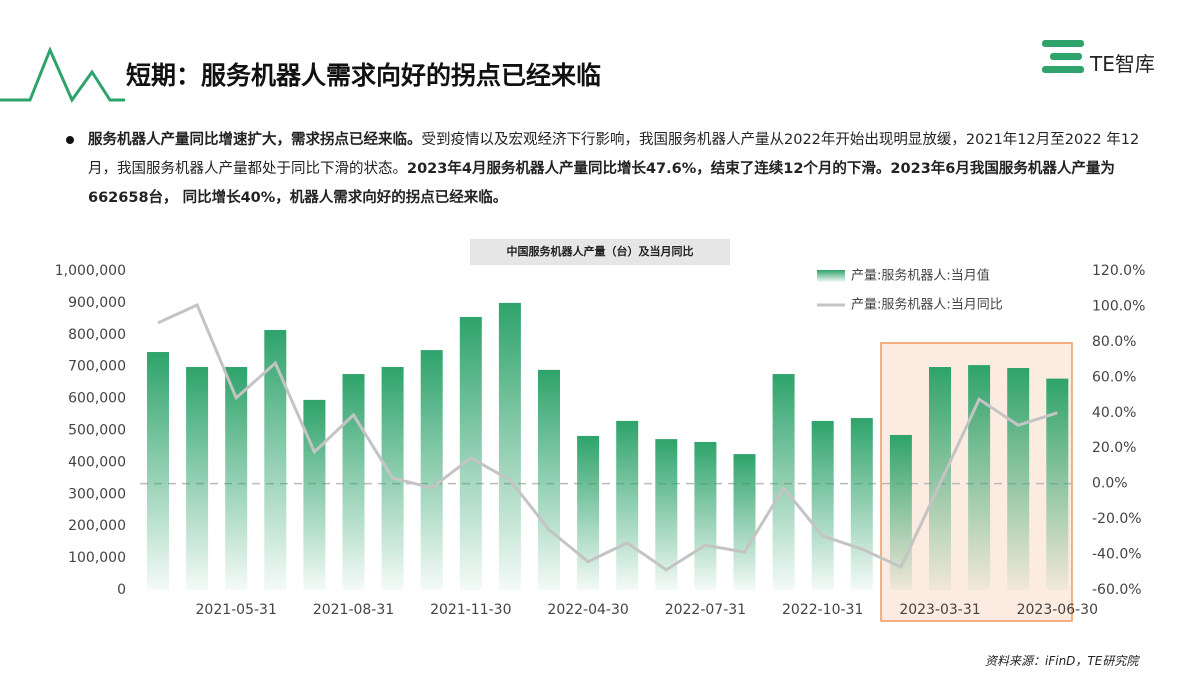 This screenshot has height=675, width=1200. Describe the element at coordinates (1114, 448) in the screenshot. I see `y2-tick-label: 20.0%` at that location.